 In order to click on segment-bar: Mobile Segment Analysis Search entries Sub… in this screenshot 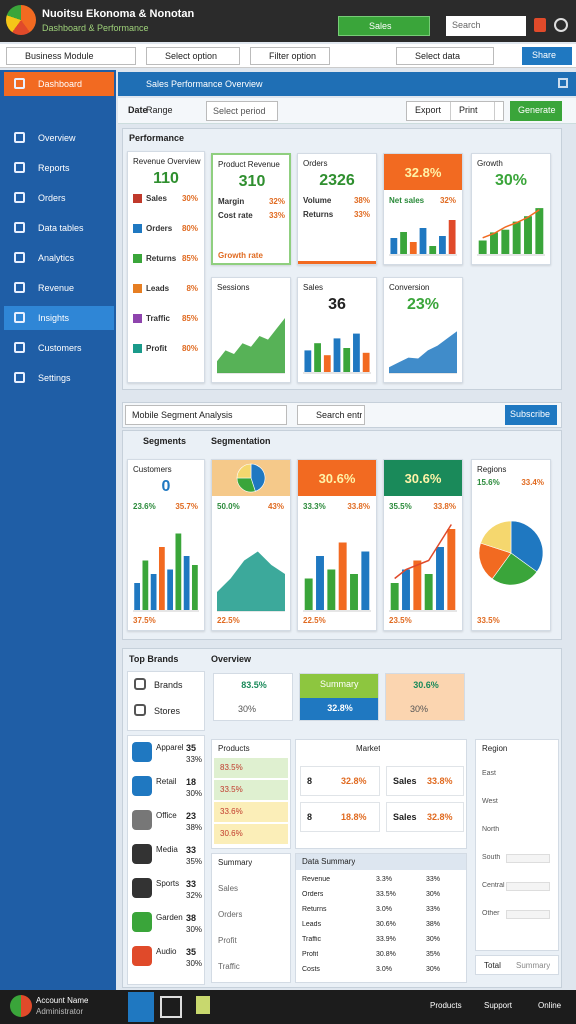, I will do `click(342, 415)`.